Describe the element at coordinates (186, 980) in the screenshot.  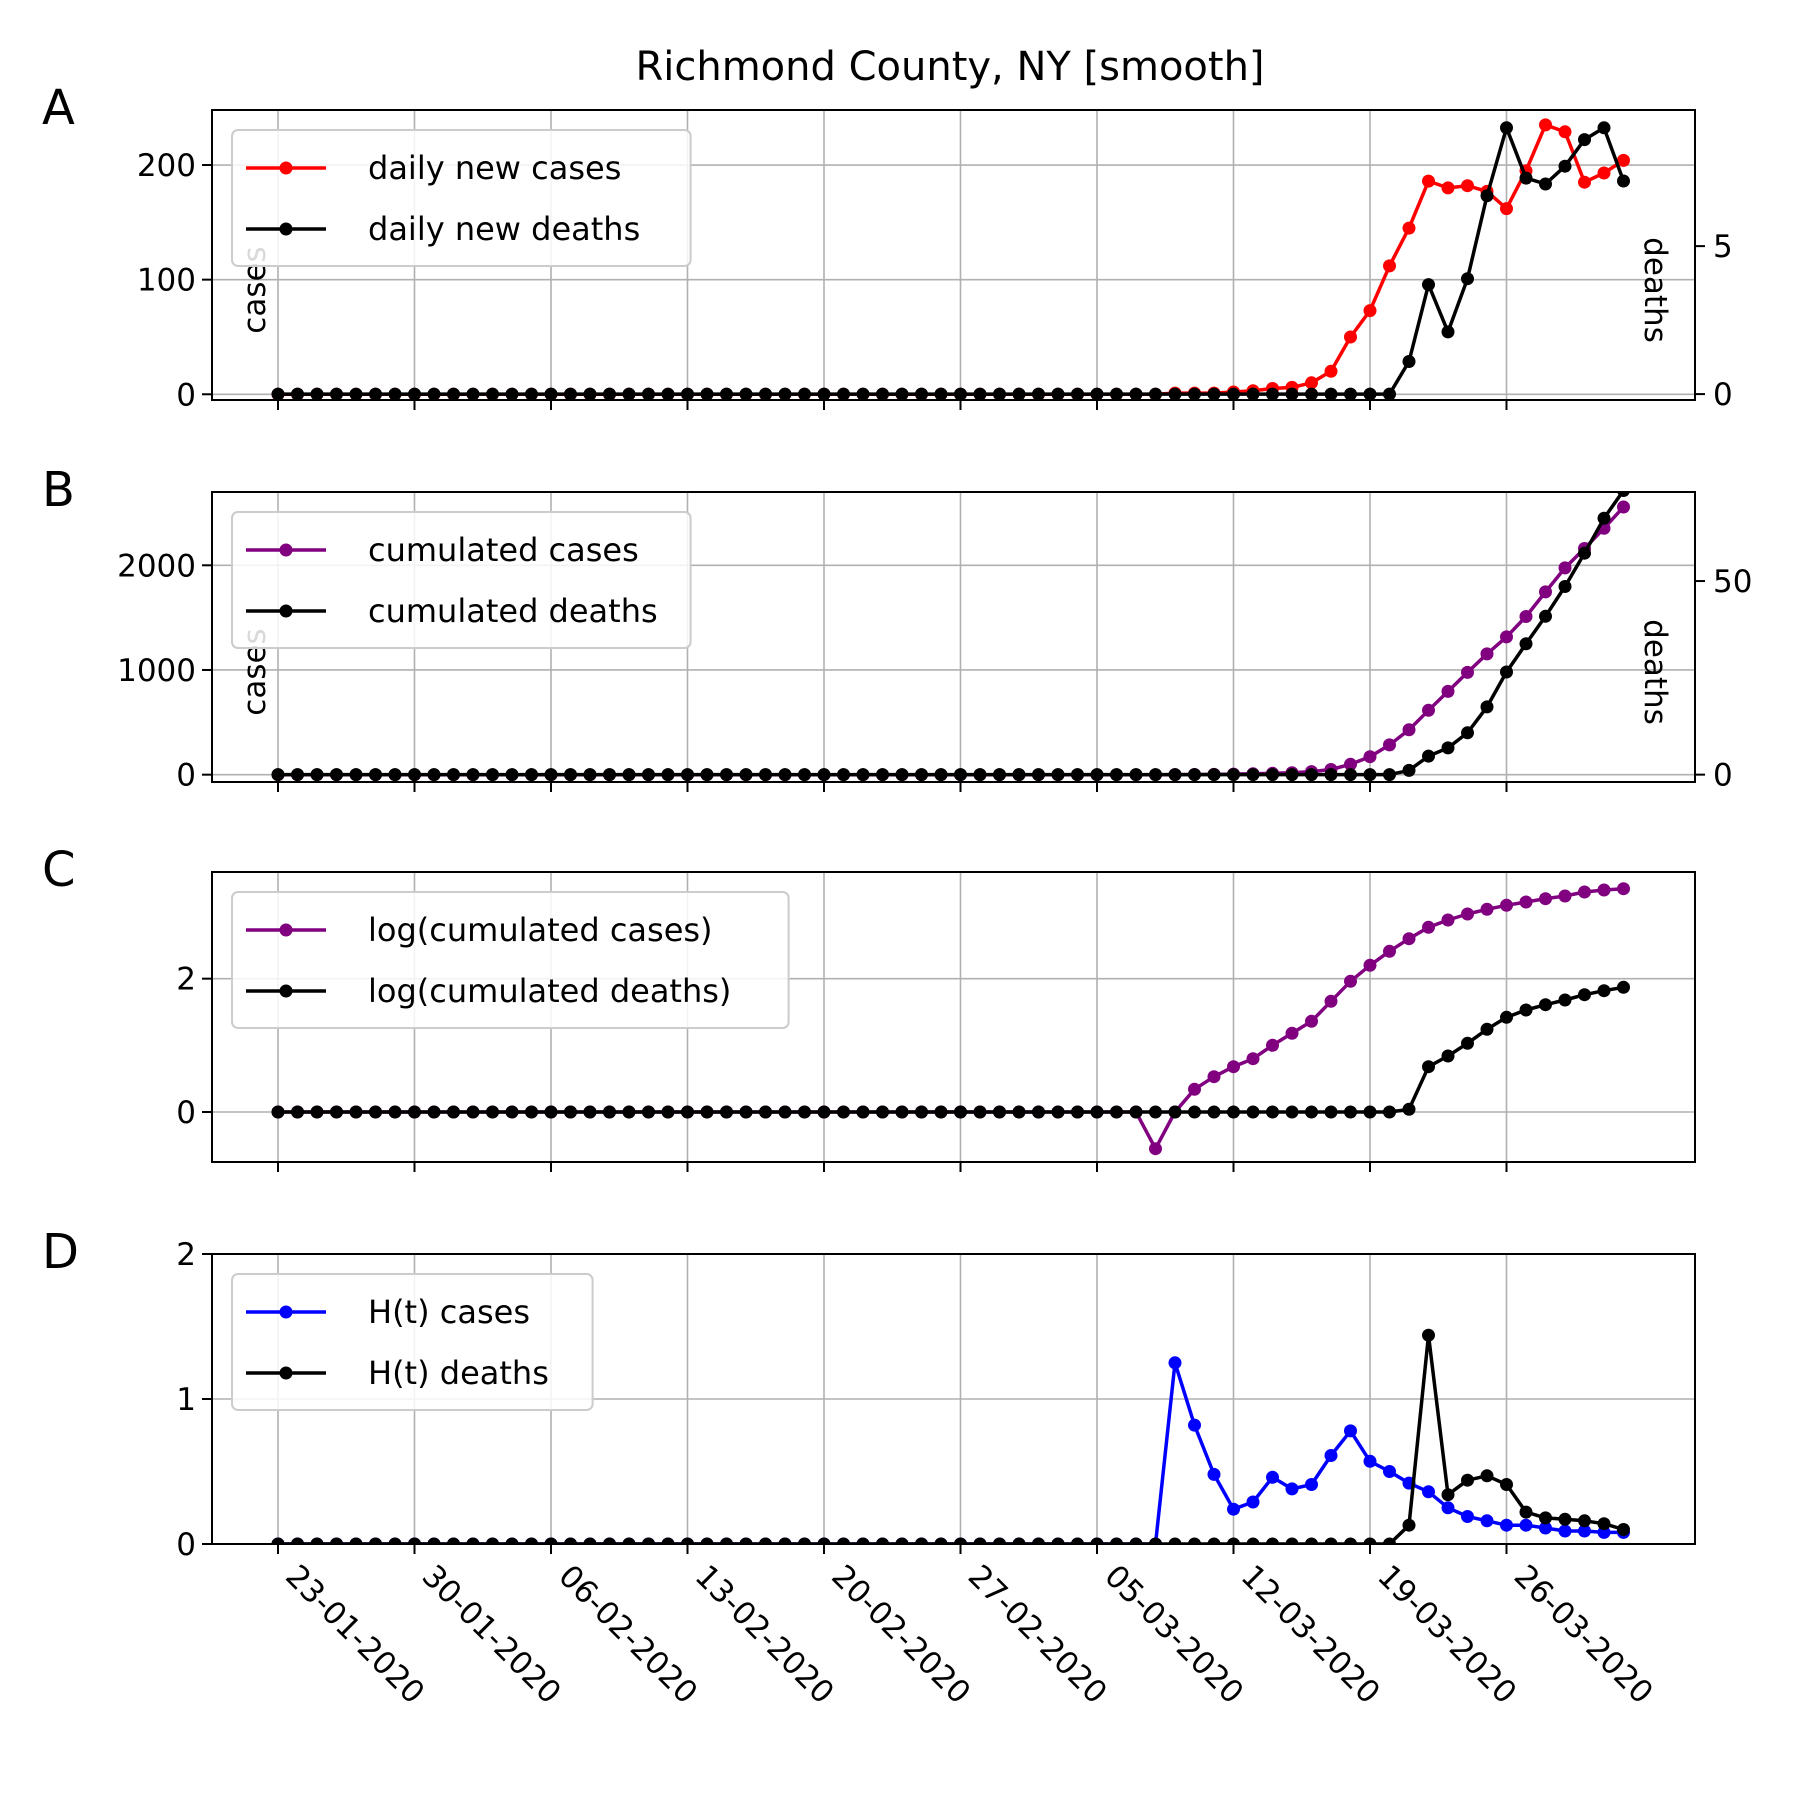
I see `y-tick-label: 2` at that location.